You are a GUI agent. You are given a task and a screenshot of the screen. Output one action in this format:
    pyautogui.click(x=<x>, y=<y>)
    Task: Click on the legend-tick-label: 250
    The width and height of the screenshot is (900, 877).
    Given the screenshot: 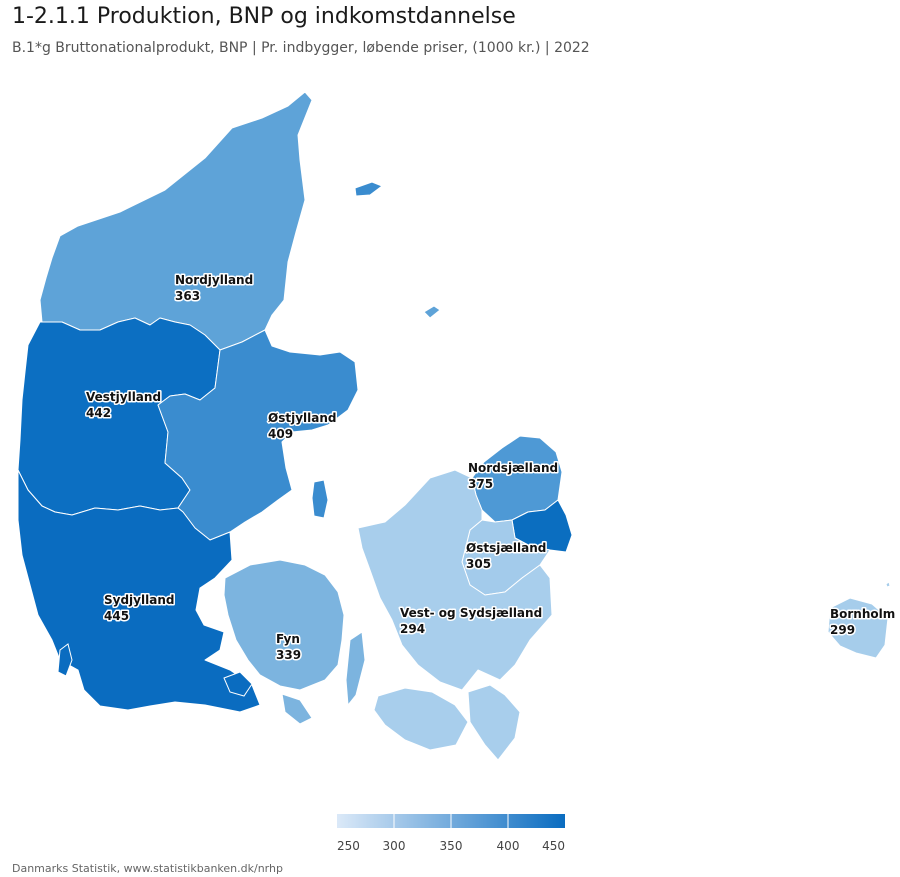 What is the action you would take?
    pyautogui.click(x=348, y=846)
    